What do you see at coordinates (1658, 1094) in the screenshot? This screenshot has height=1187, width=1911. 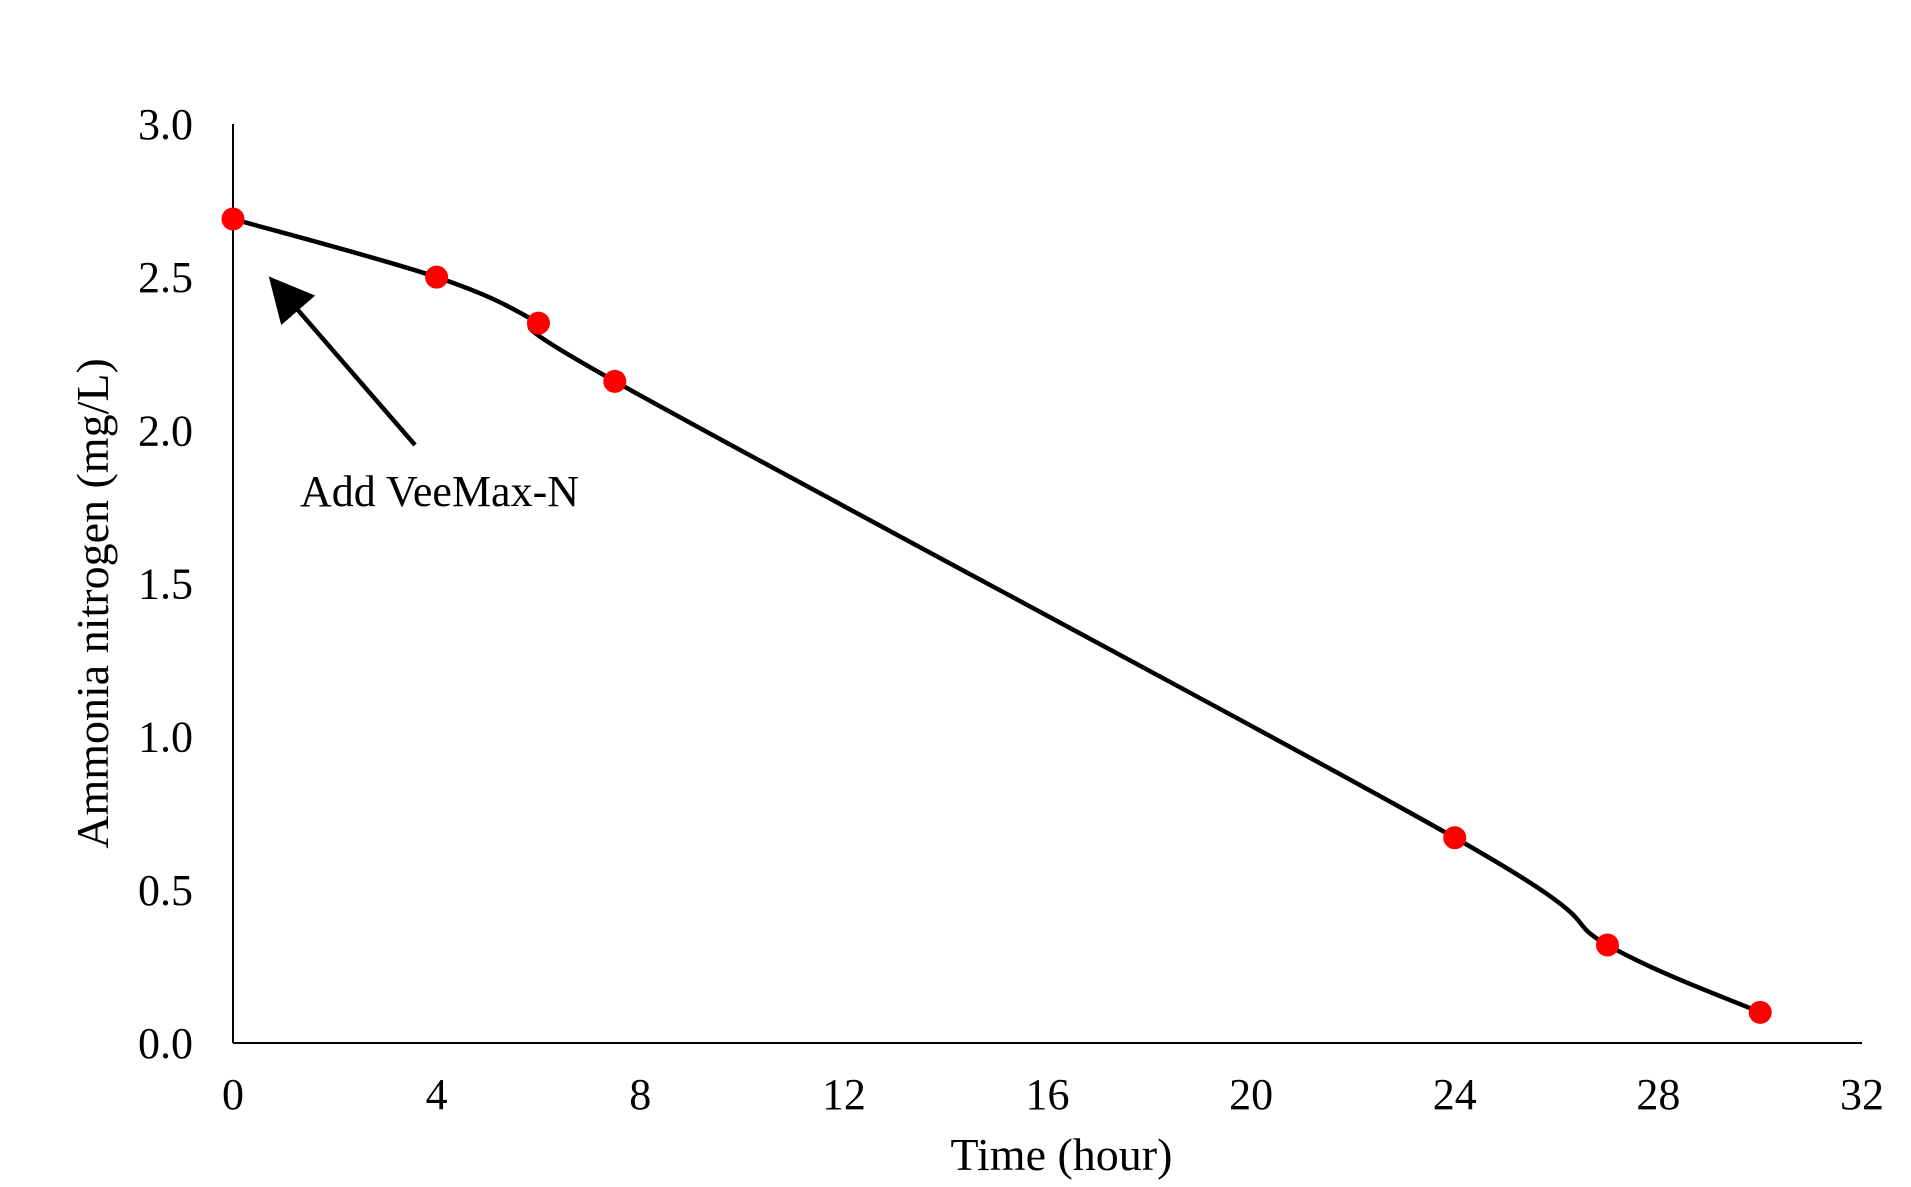 I see `x-tick-label: 28` at bounding box center [1658, 1094].